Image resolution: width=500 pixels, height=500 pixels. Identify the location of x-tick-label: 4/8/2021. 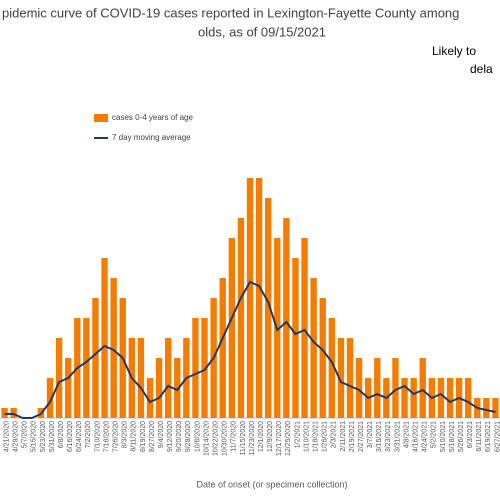
(406, 434).